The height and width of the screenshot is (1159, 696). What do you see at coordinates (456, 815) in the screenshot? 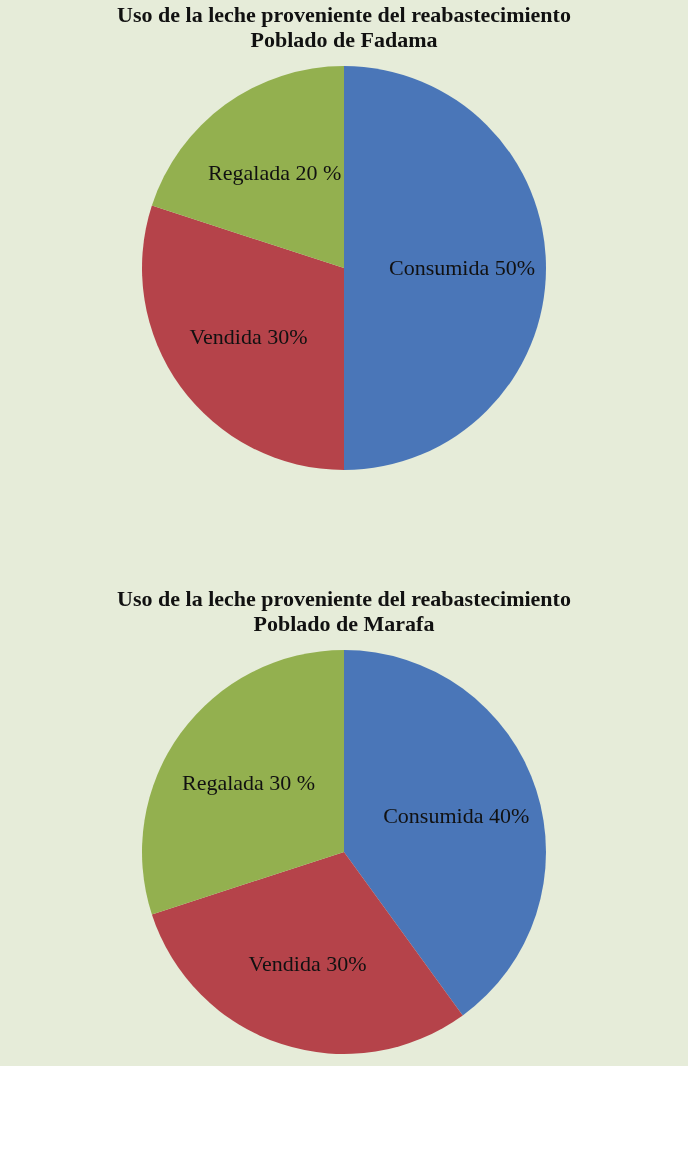
I see `slice-label: Consumida 40%` at bounding box center [456, 815].